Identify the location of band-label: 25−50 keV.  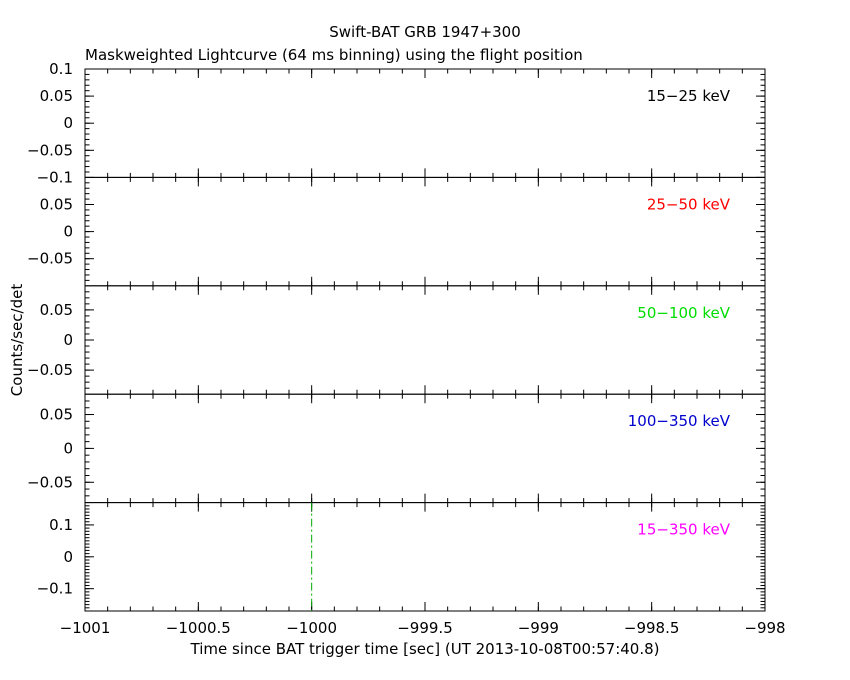
(689, 204).